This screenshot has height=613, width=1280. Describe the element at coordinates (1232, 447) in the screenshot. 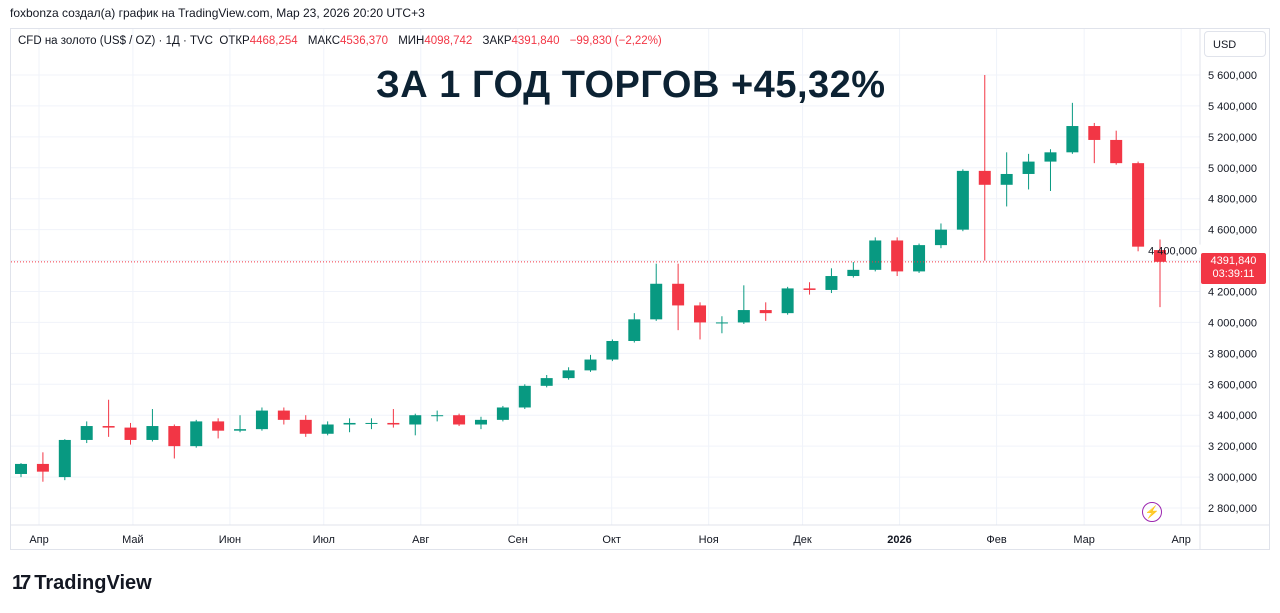

I see `y-tick-label: 3 200,000` at that location.